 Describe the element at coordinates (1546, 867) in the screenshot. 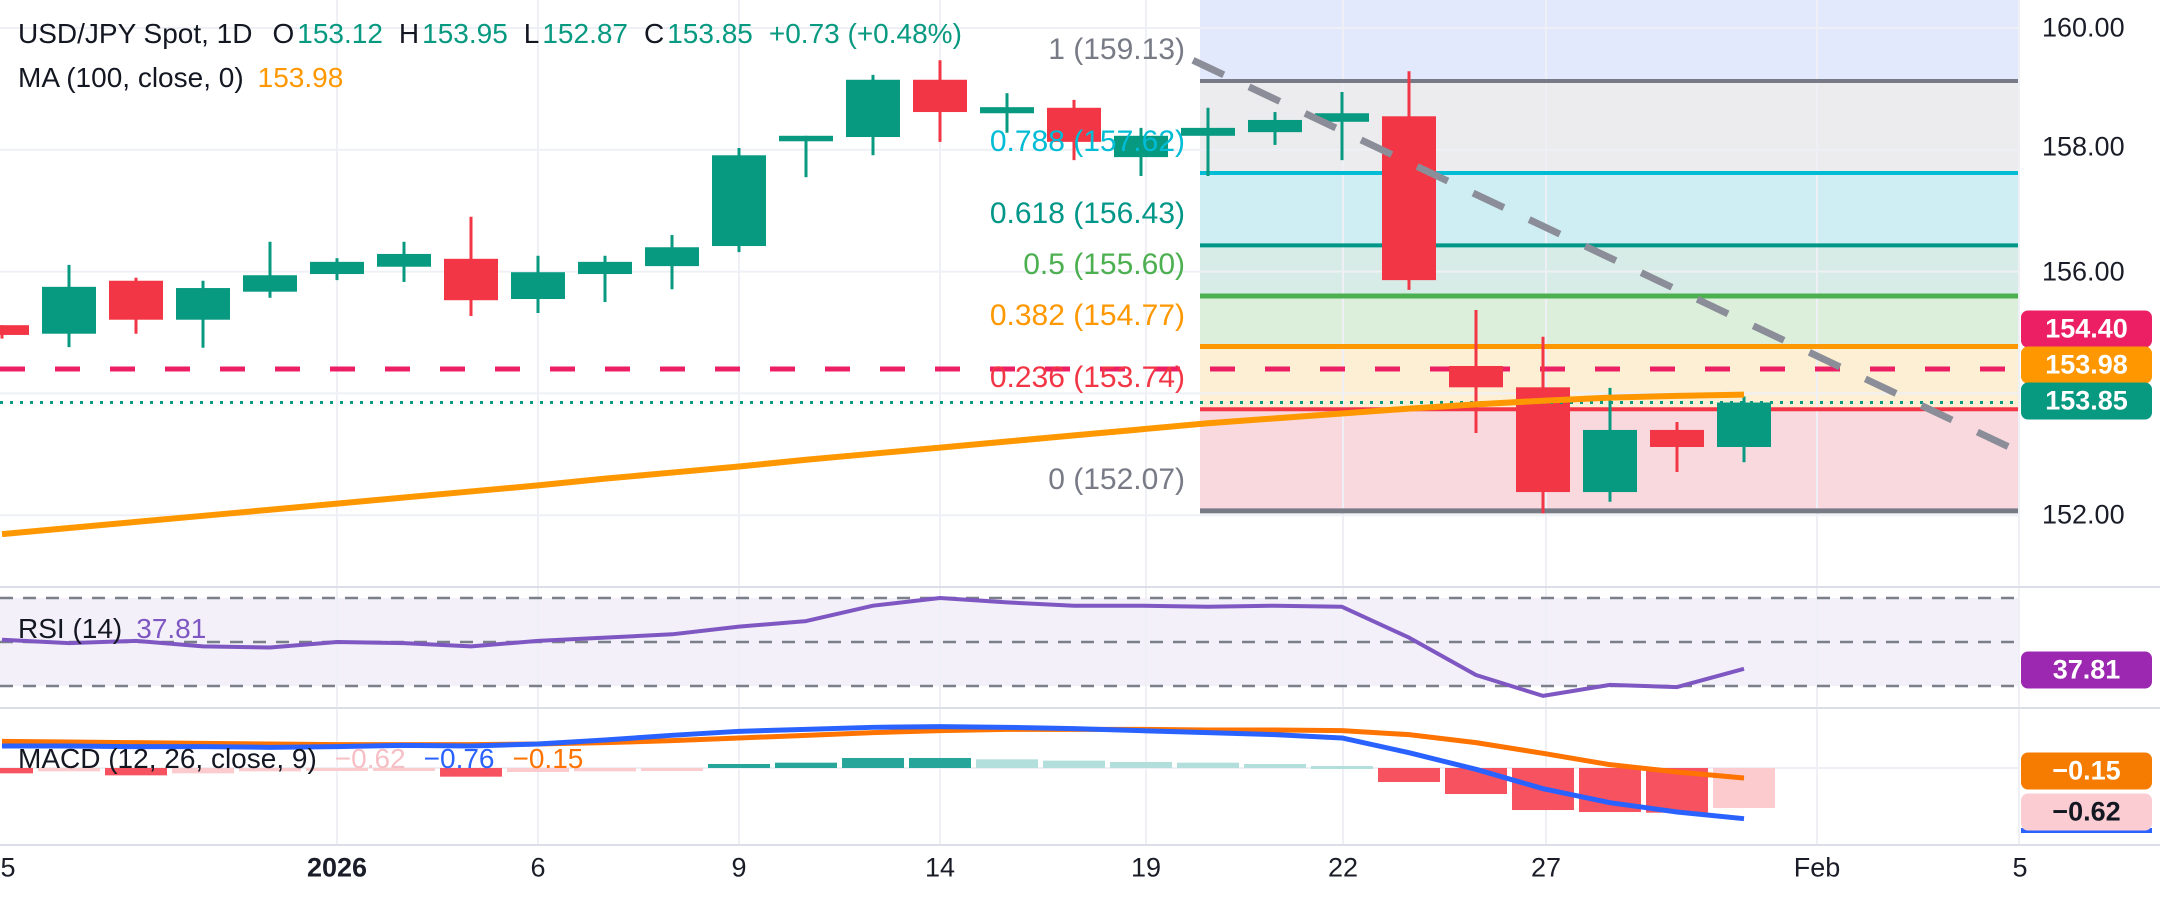

I see `time-axis-label: 27` at that location.